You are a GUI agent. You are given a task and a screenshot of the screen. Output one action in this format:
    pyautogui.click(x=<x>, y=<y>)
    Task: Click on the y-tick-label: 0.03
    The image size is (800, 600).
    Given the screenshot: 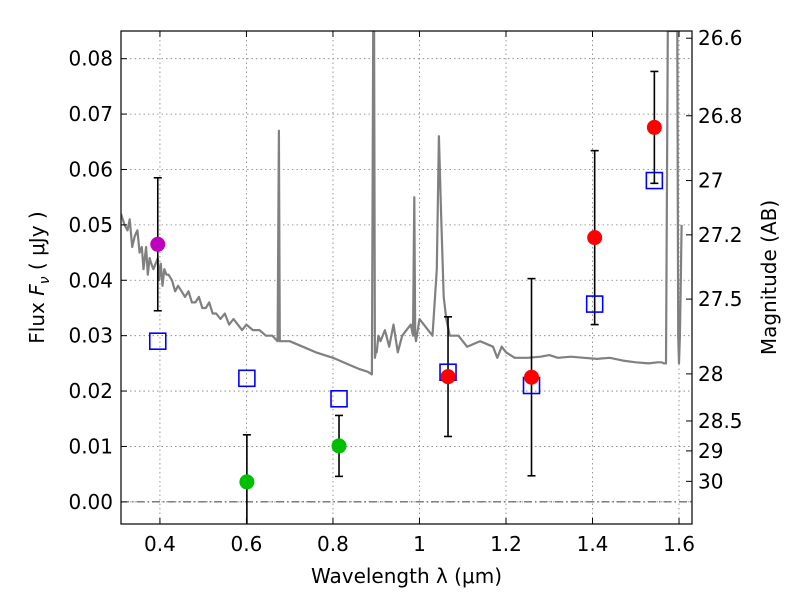 What is the action you would take?
    pyautogui.click(x=90, y=336)
    